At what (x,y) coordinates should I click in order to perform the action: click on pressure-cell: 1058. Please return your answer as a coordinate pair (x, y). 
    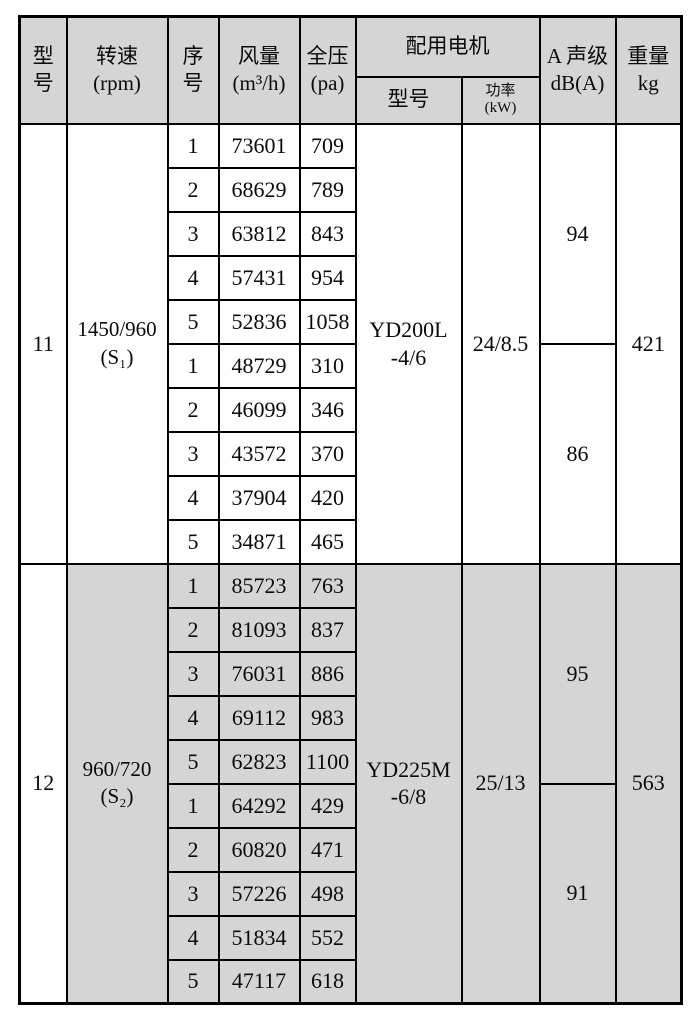
    Looking at the image, I should click on (327, 321).